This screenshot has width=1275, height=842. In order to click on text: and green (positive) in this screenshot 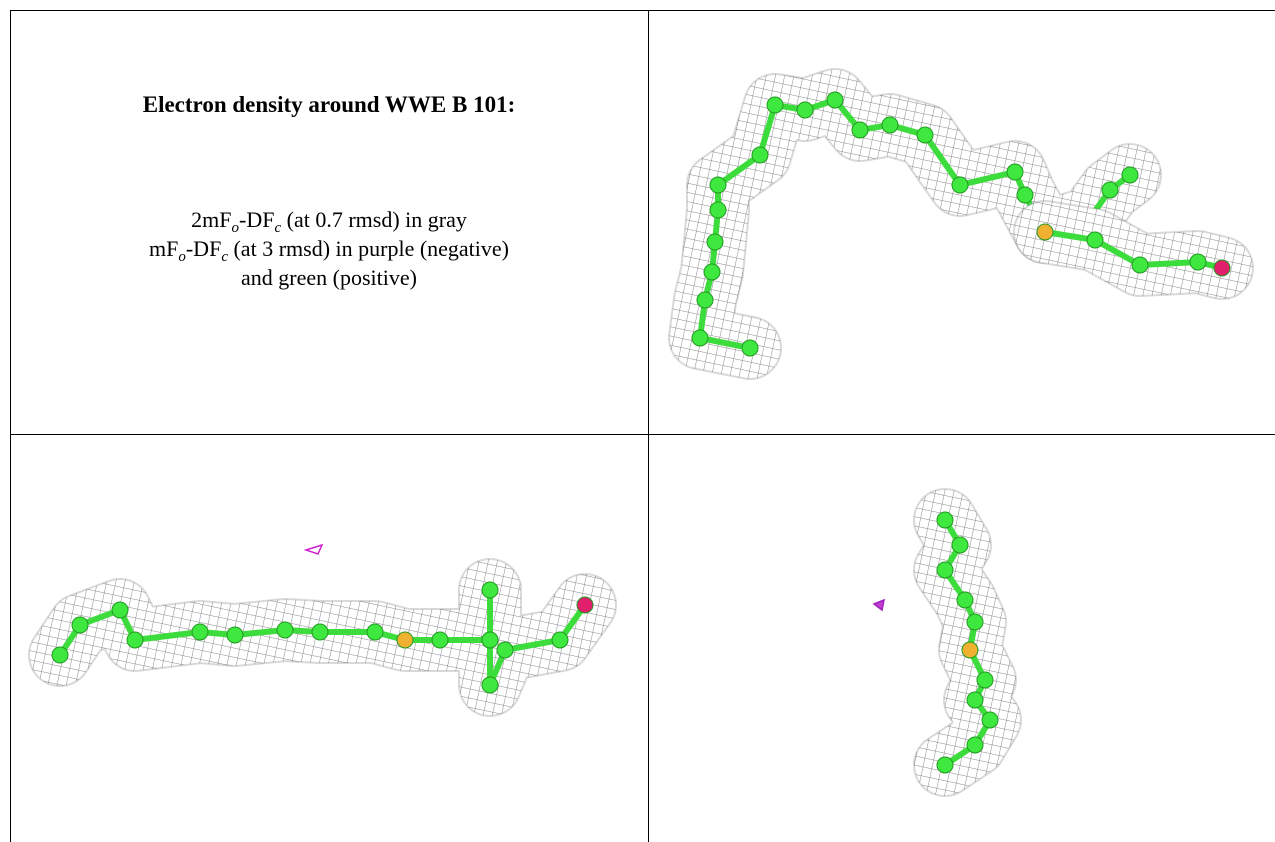, I will do `click(329, 277)`.